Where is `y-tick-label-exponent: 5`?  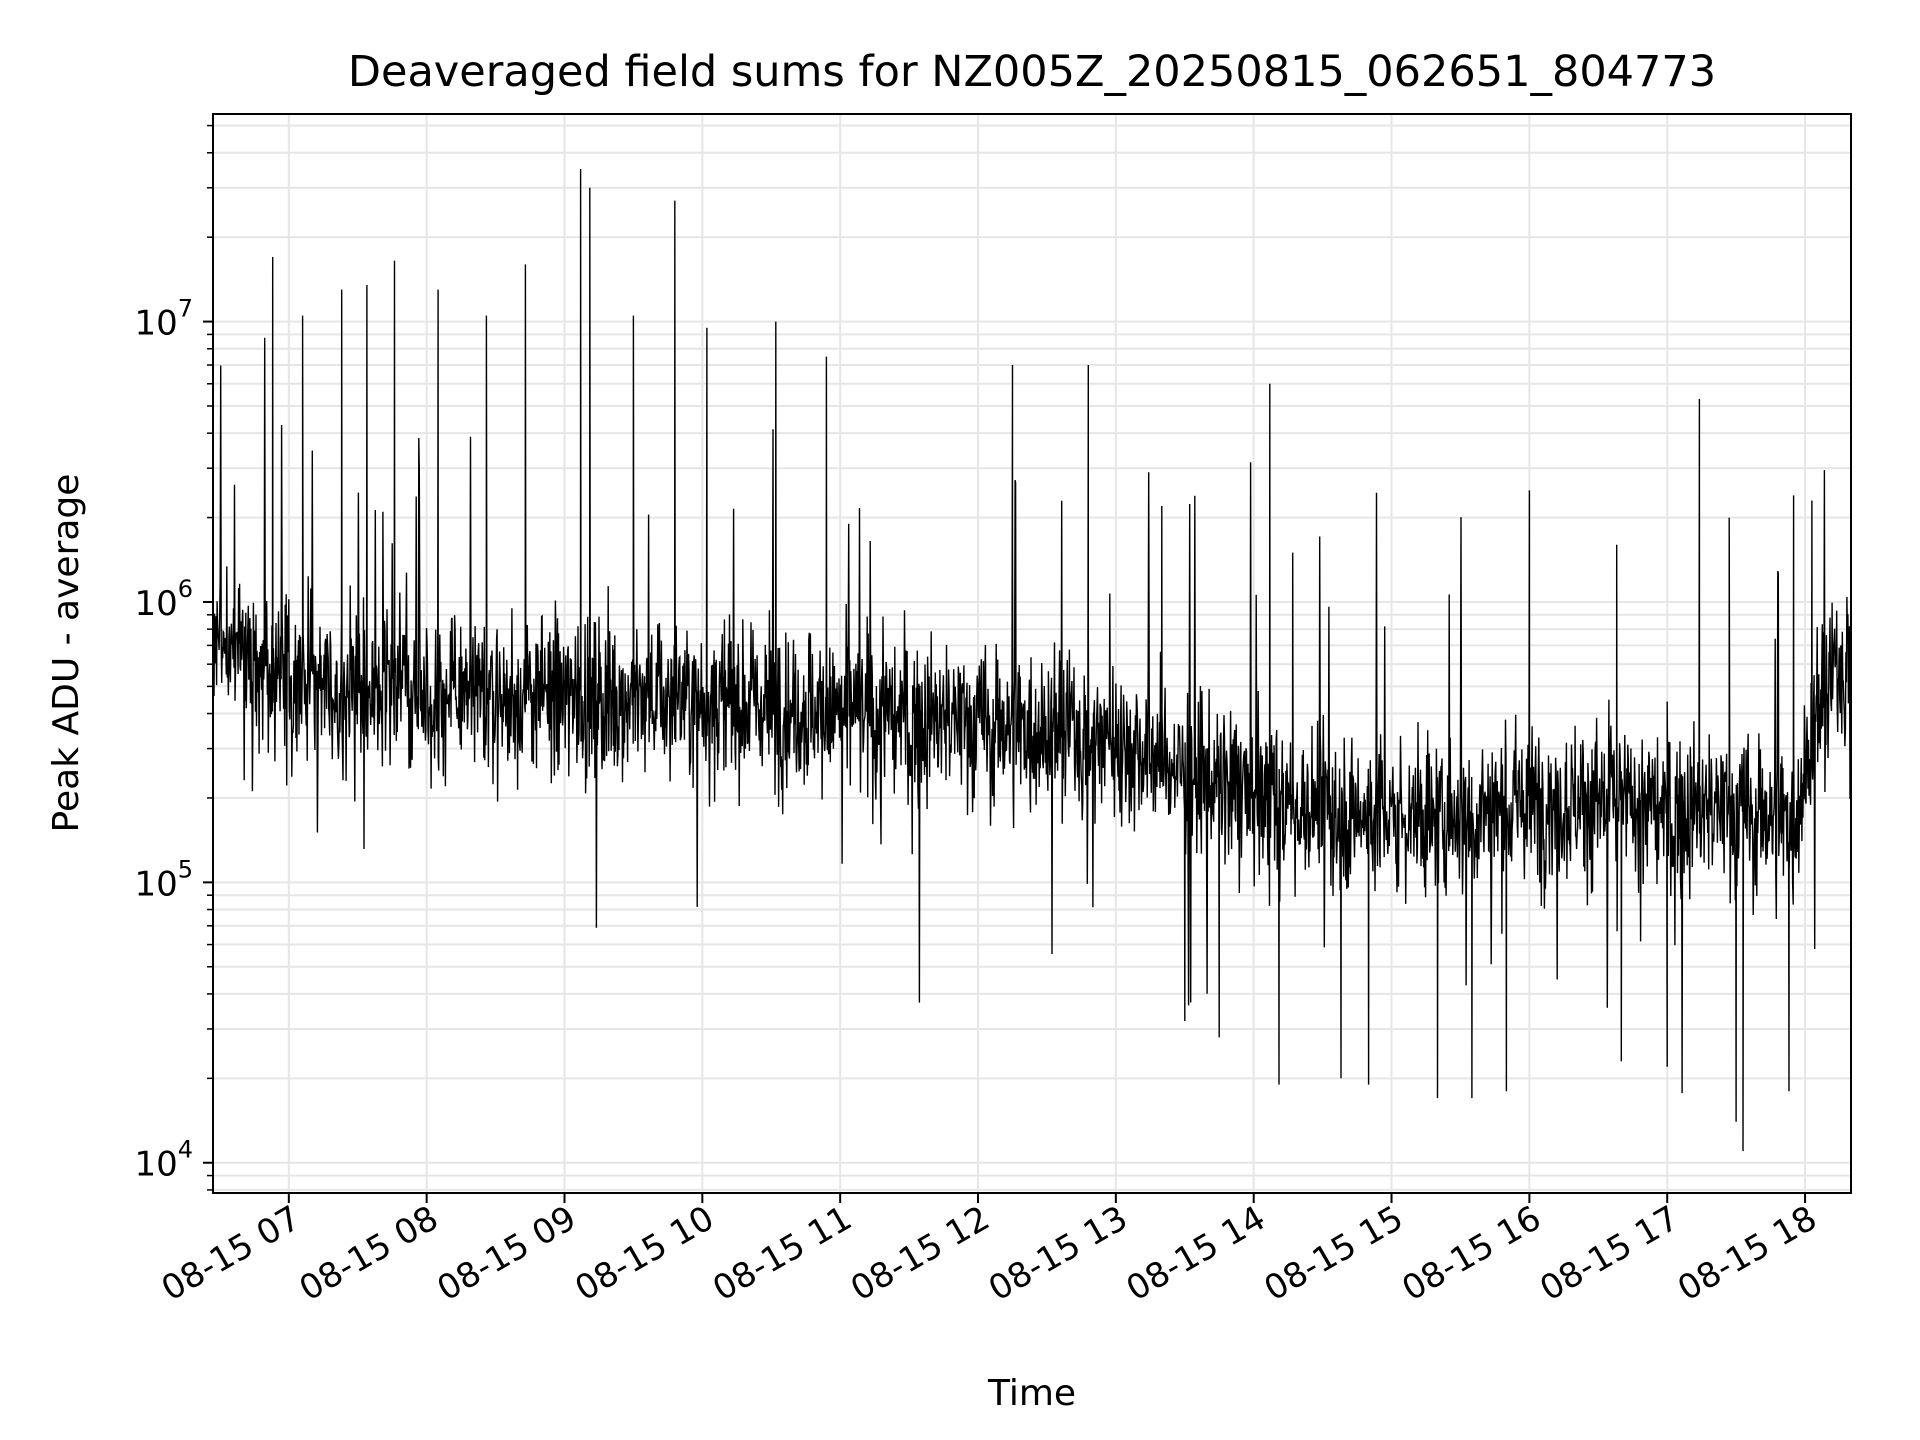
y-tick-label-exponent: 5 is located at coordinates (185, 869).